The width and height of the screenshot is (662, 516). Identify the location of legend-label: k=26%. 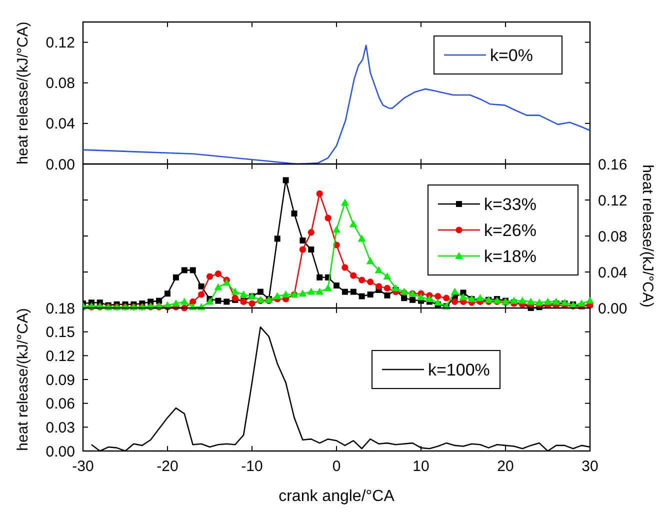
(510, 230).